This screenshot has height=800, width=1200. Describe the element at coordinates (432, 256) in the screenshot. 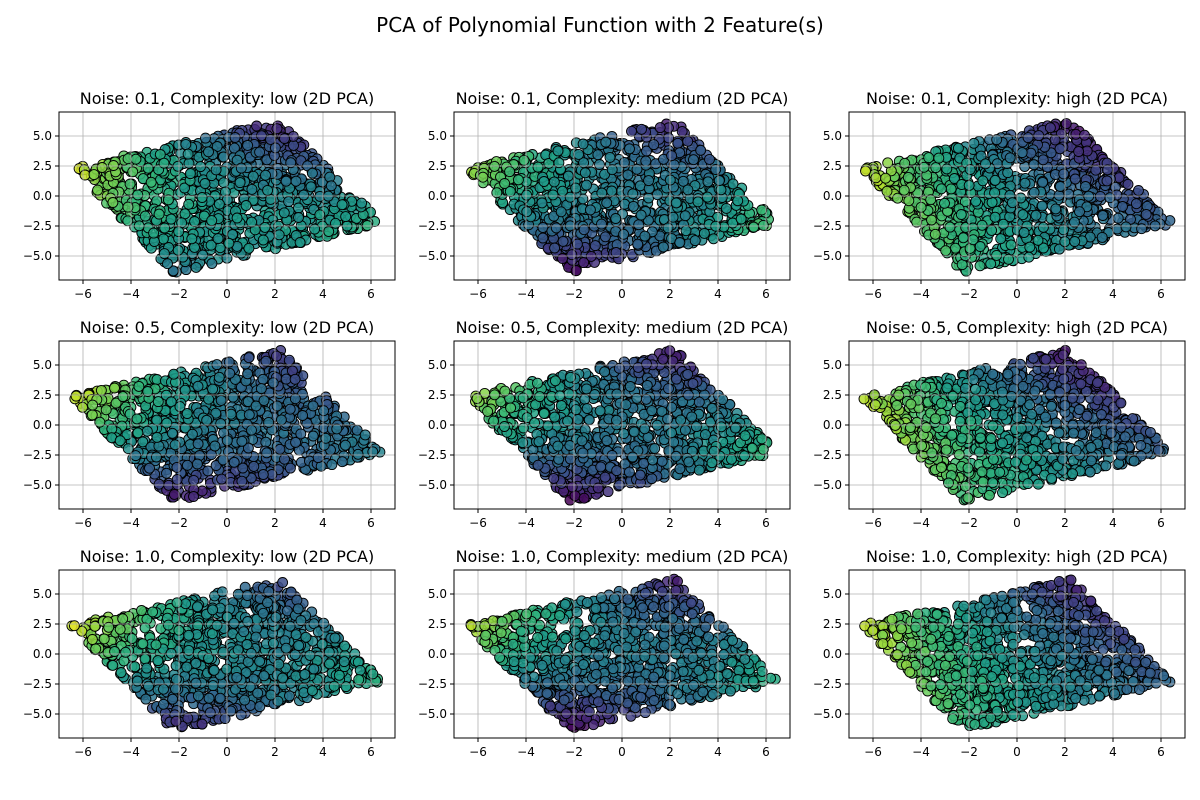

I see `y-tick-label: −5.0` at that location.